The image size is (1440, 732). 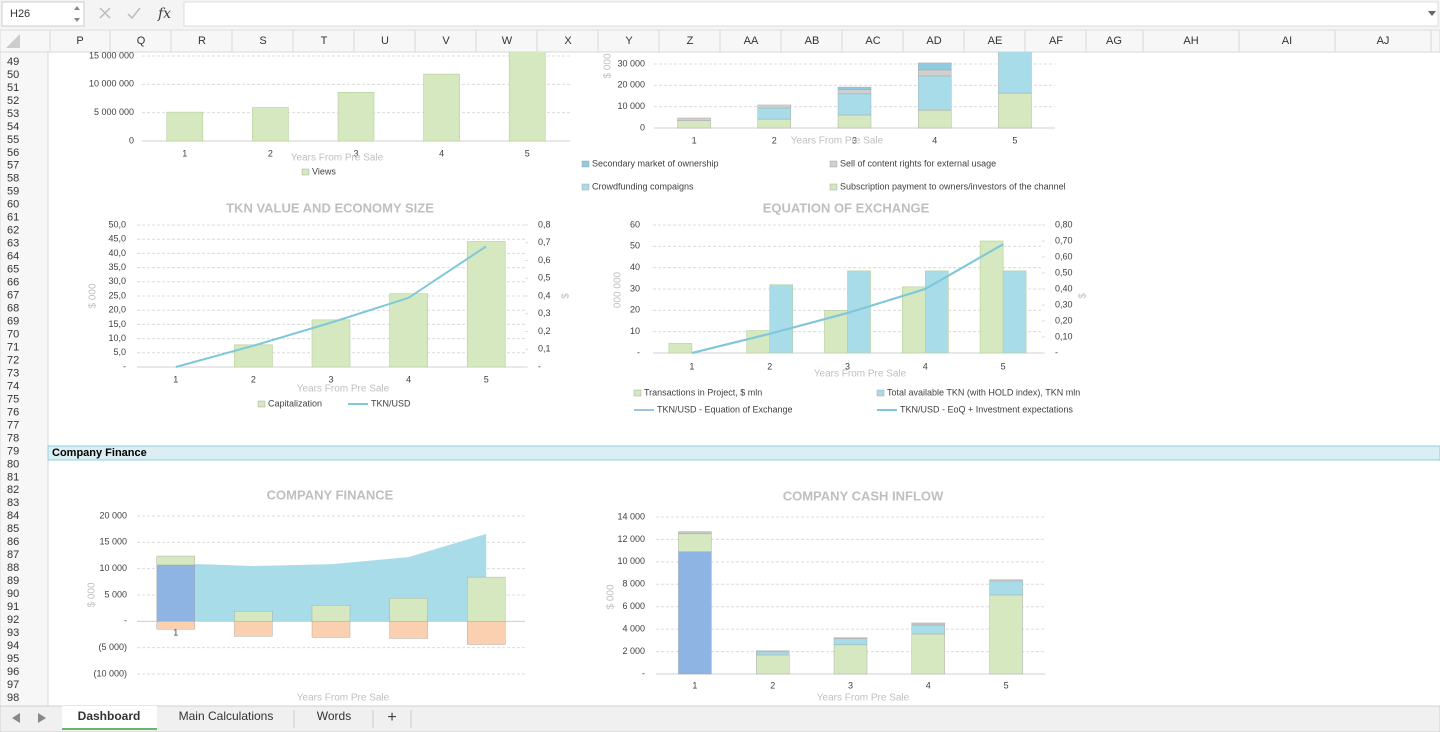 What do you see at coordinates (13, 542) in the screenshot?
I see `row-header: 86` at bounding box center [13, 542].